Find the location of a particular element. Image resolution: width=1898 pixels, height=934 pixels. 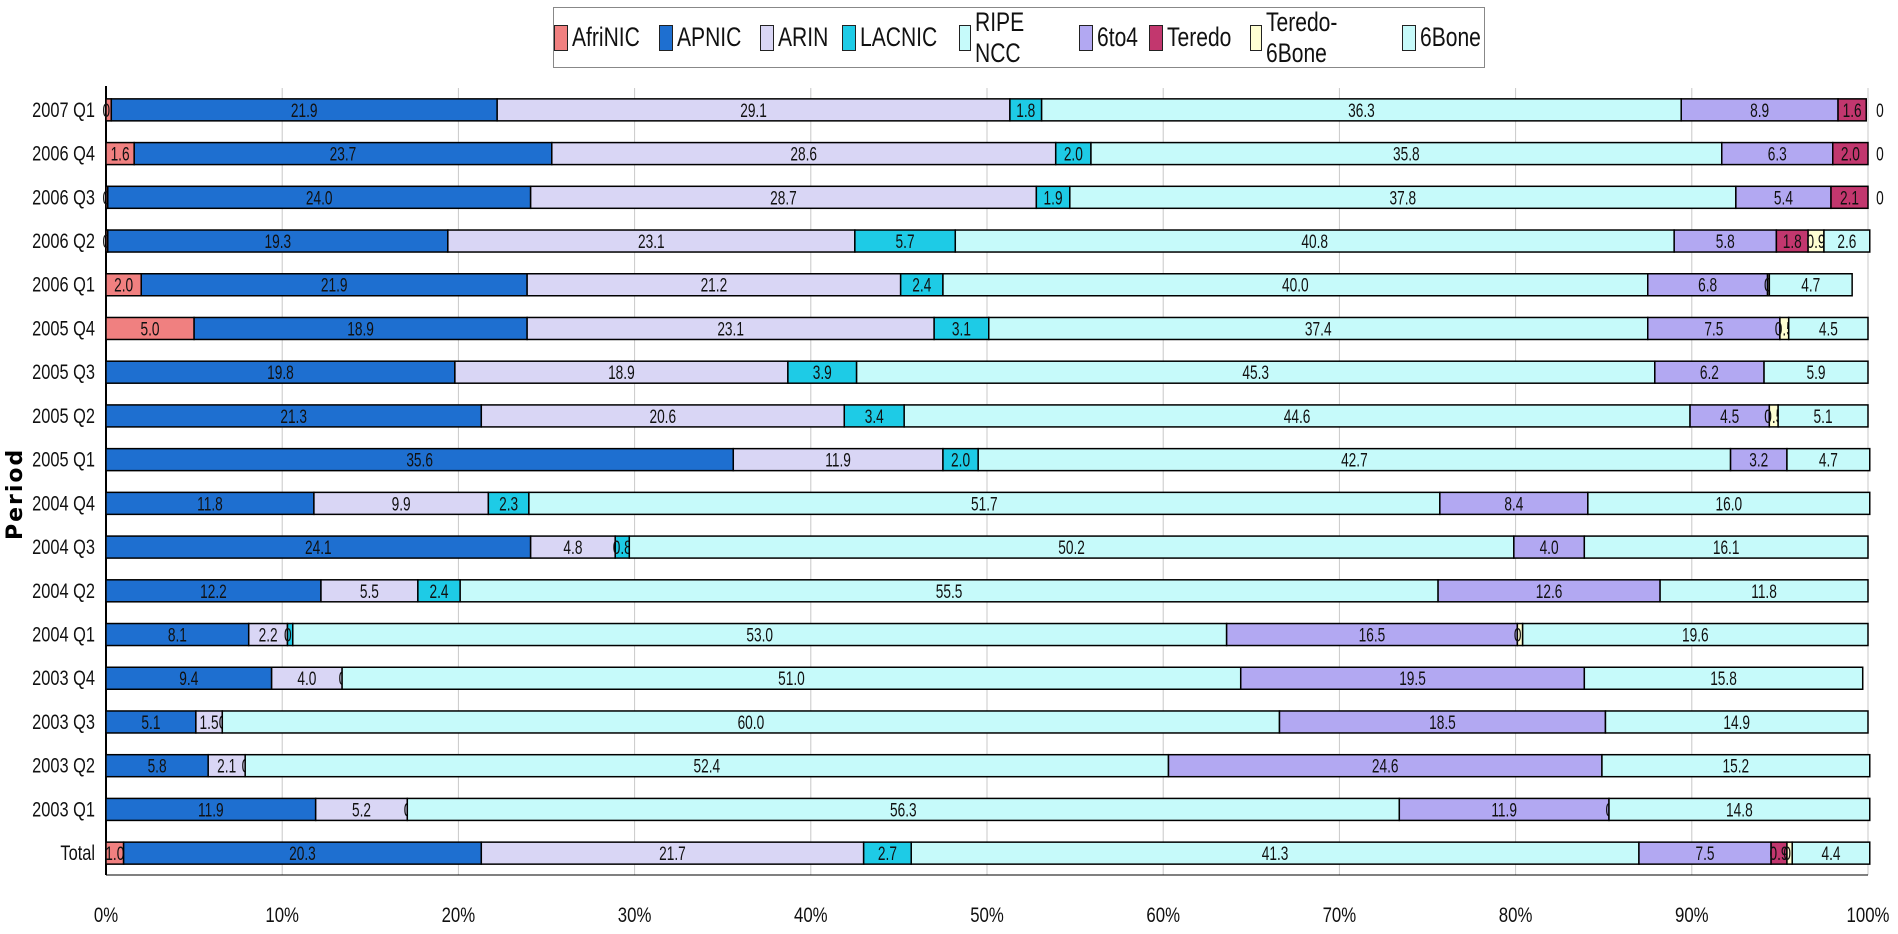

legend-item-teredo: Teredo is located at coordinates (1192, 37).